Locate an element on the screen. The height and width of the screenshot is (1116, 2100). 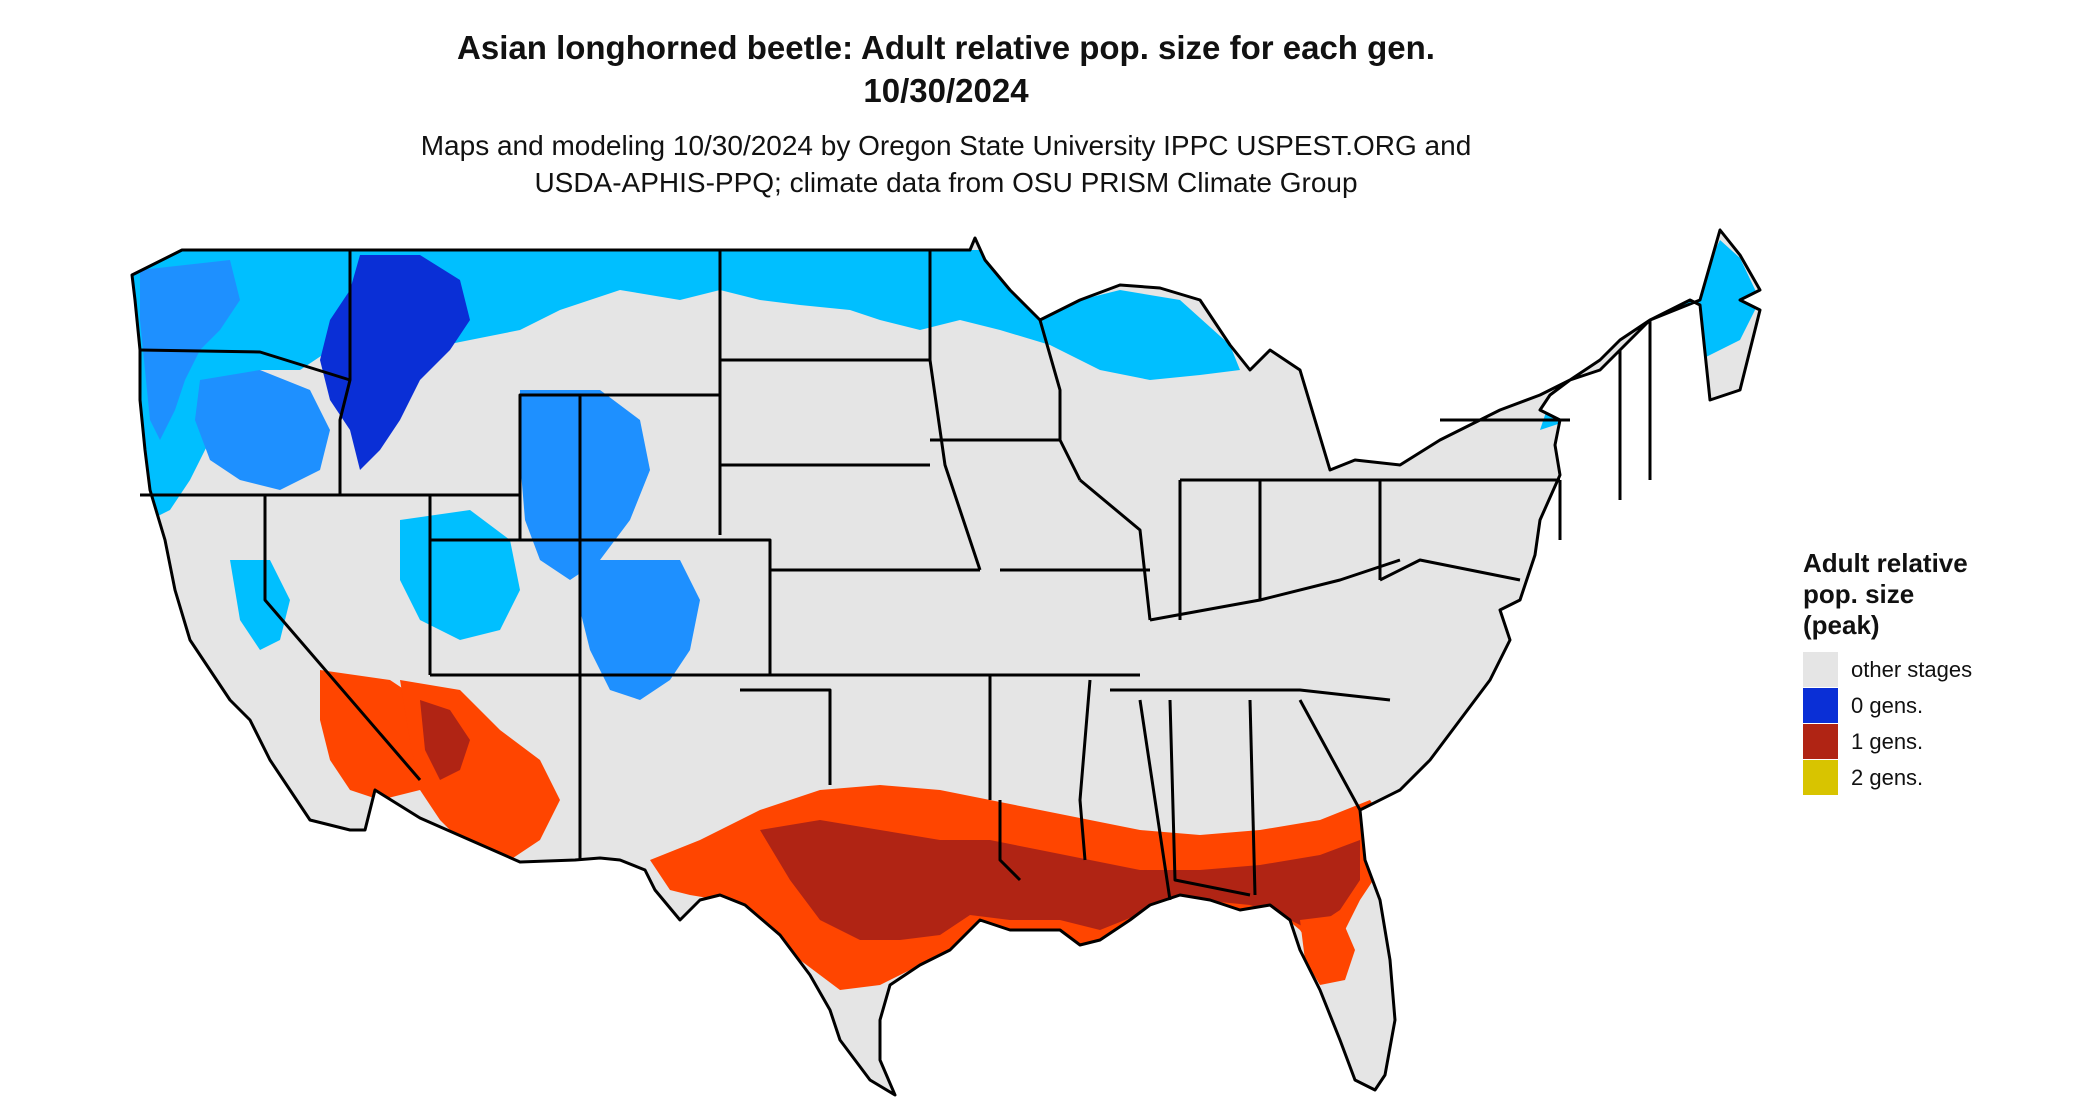
zone-north-light-blue is located at coordinates (426, 385).